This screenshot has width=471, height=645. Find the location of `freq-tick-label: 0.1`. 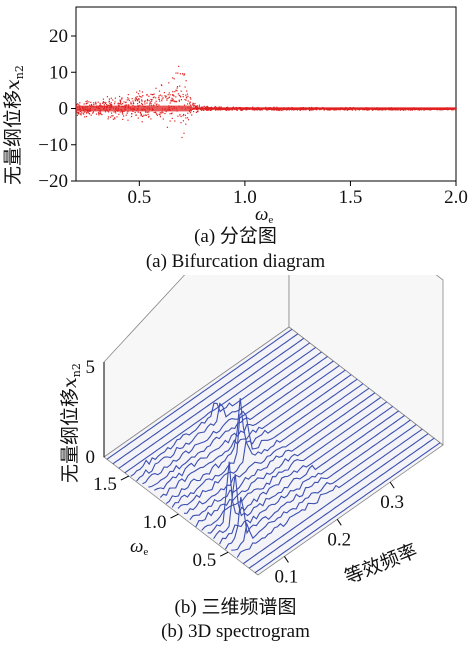

freq-tick-label: 0.1 is located at coordinates (287, 576).